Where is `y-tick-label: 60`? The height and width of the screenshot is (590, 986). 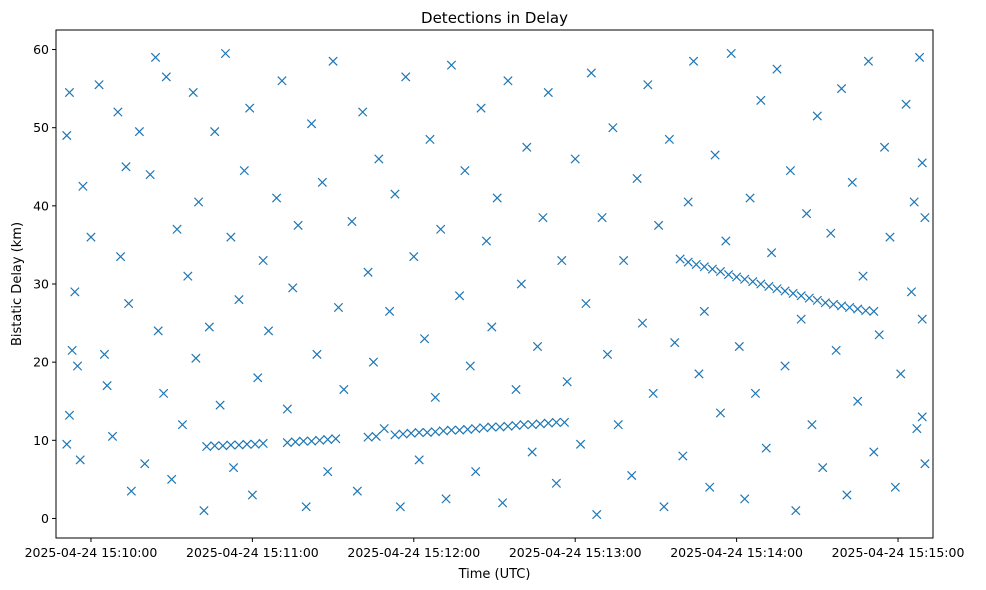
y-tick-label: 60 is located at coordinates (41, 49).